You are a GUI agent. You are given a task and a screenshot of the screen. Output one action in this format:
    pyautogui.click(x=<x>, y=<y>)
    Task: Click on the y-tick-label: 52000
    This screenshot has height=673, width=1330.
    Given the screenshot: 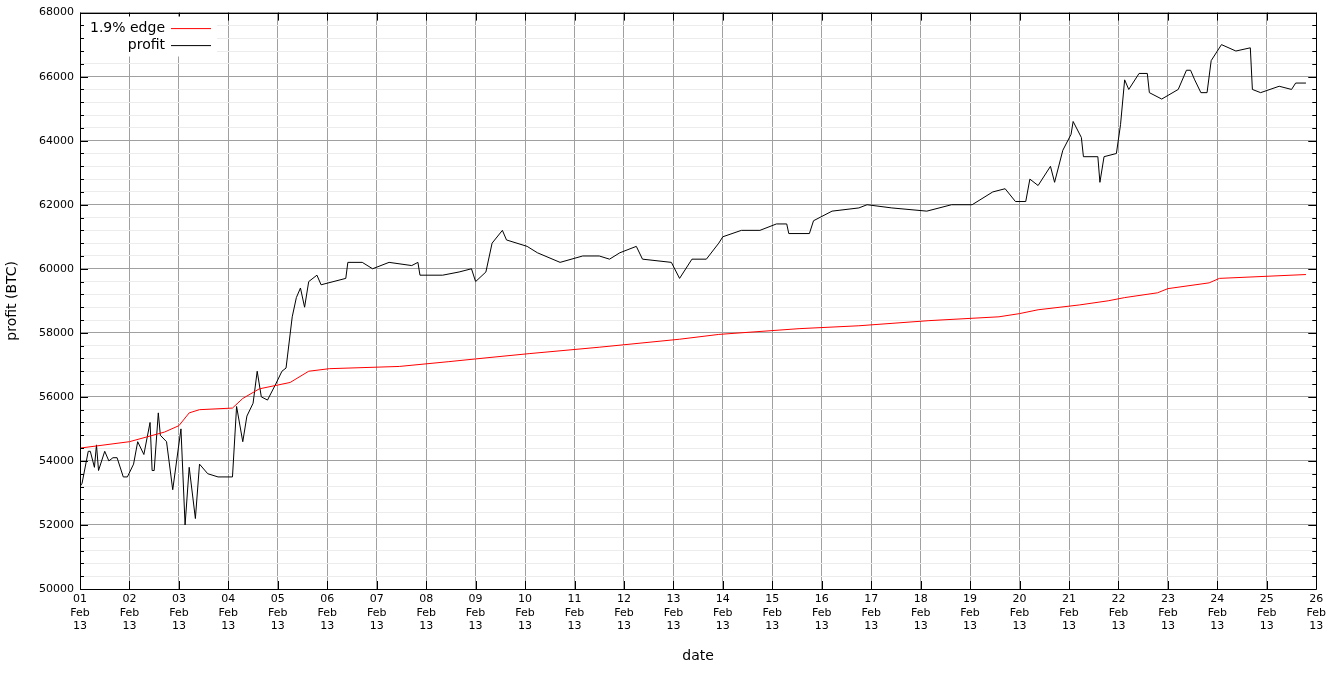 What is the action you would take?
    pyautogui.click(x=56, y=524)
    